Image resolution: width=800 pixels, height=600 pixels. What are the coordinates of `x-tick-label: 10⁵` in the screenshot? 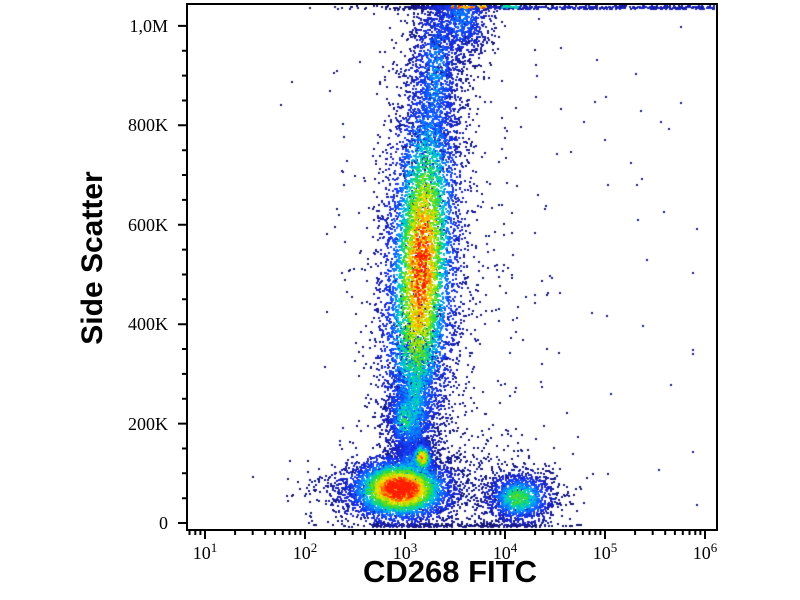 It's located at (605, 551).